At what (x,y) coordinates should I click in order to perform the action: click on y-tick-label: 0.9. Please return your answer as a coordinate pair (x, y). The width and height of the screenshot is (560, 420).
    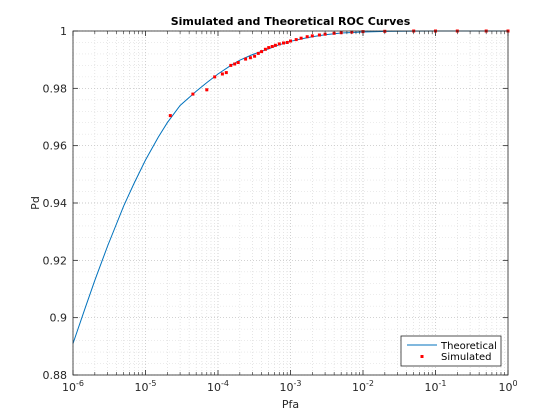
    Looking at the image, I should click on (59, 318).